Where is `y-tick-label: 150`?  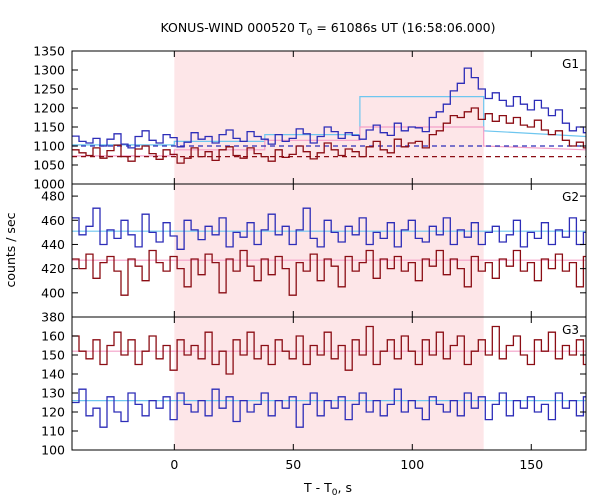
y-tick-label: 150 is located at coordinates (53, 355).